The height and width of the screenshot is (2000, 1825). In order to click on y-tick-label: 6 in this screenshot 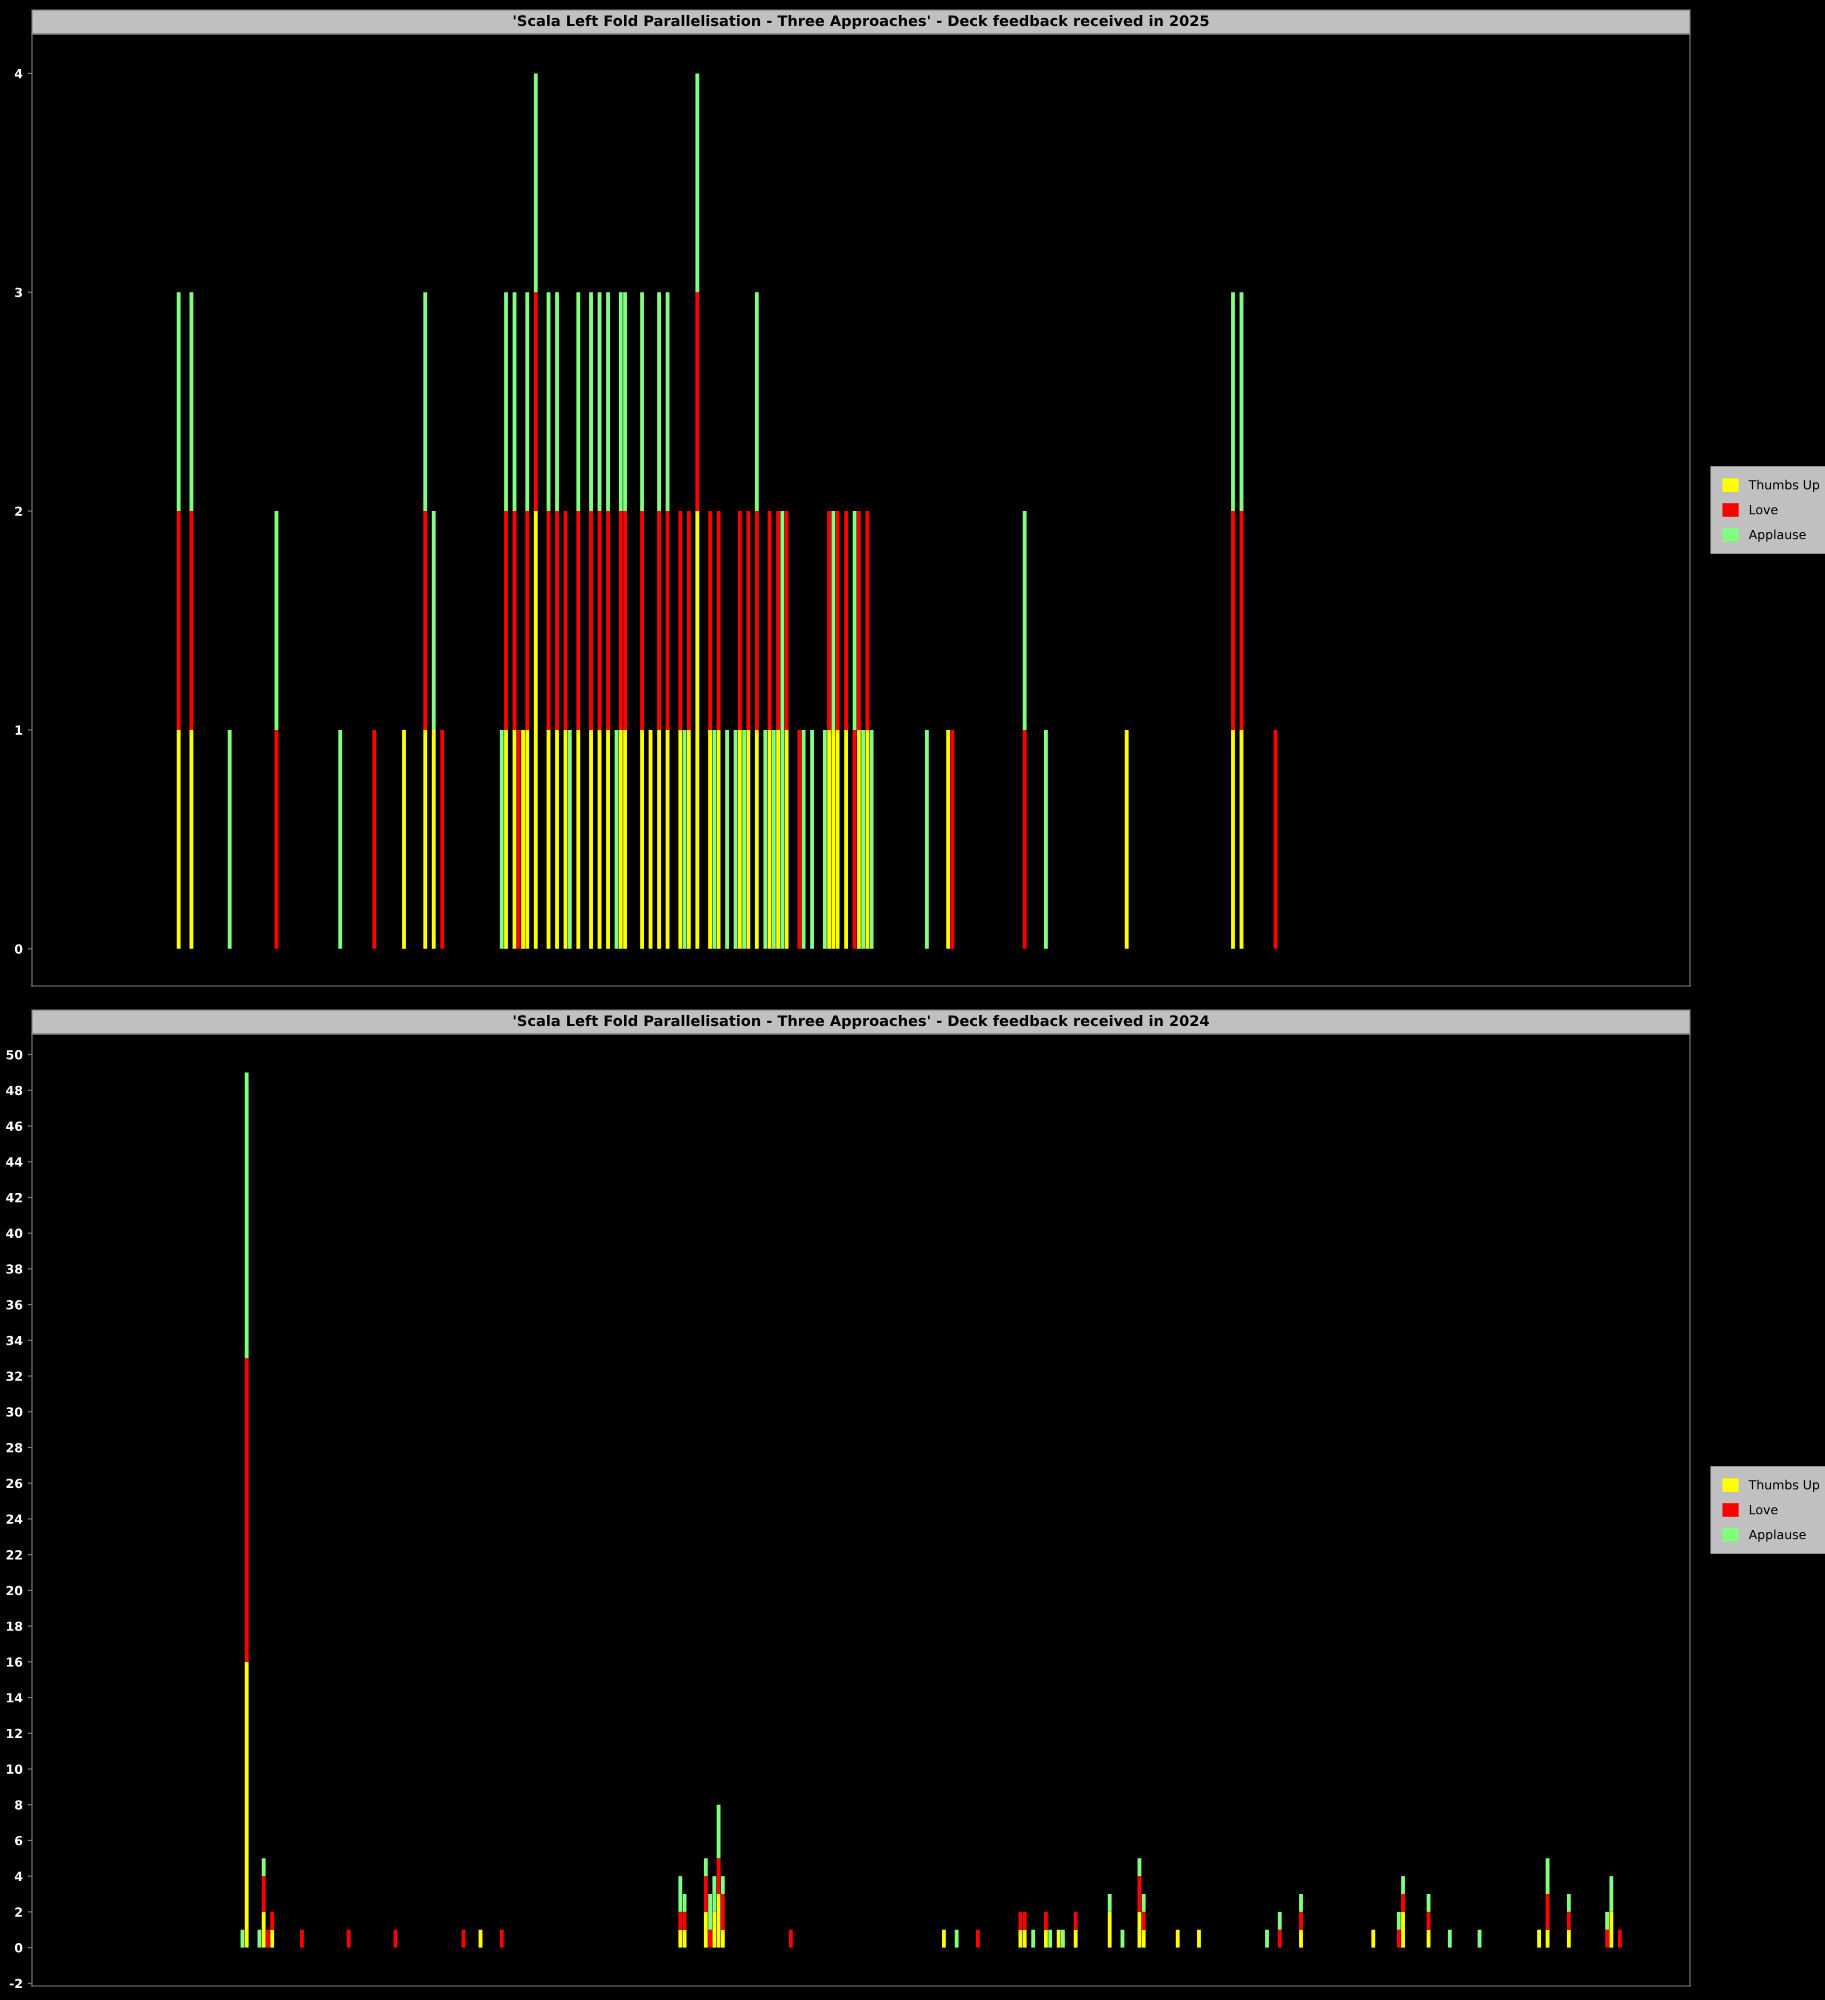, I will do `click(19, 1840)`.